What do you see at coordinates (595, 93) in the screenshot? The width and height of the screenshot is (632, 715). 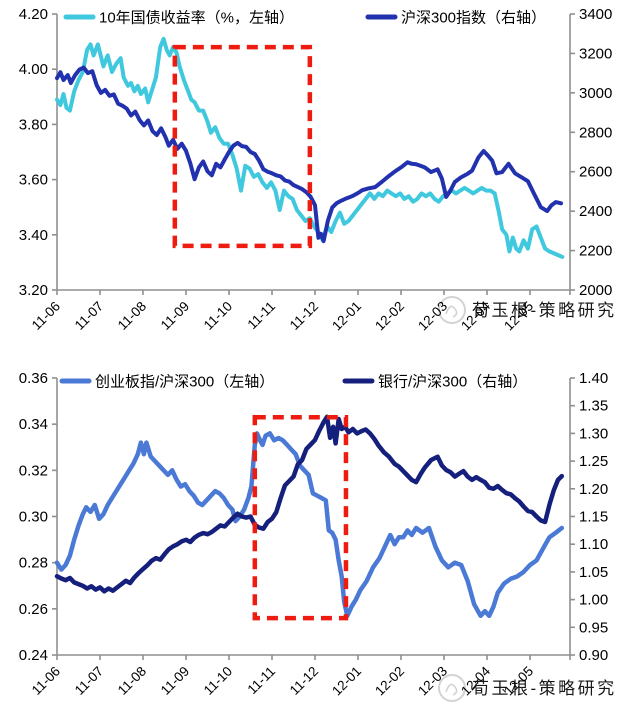 I see `right-tick-label: 3000` at bounding box center [595, 93].